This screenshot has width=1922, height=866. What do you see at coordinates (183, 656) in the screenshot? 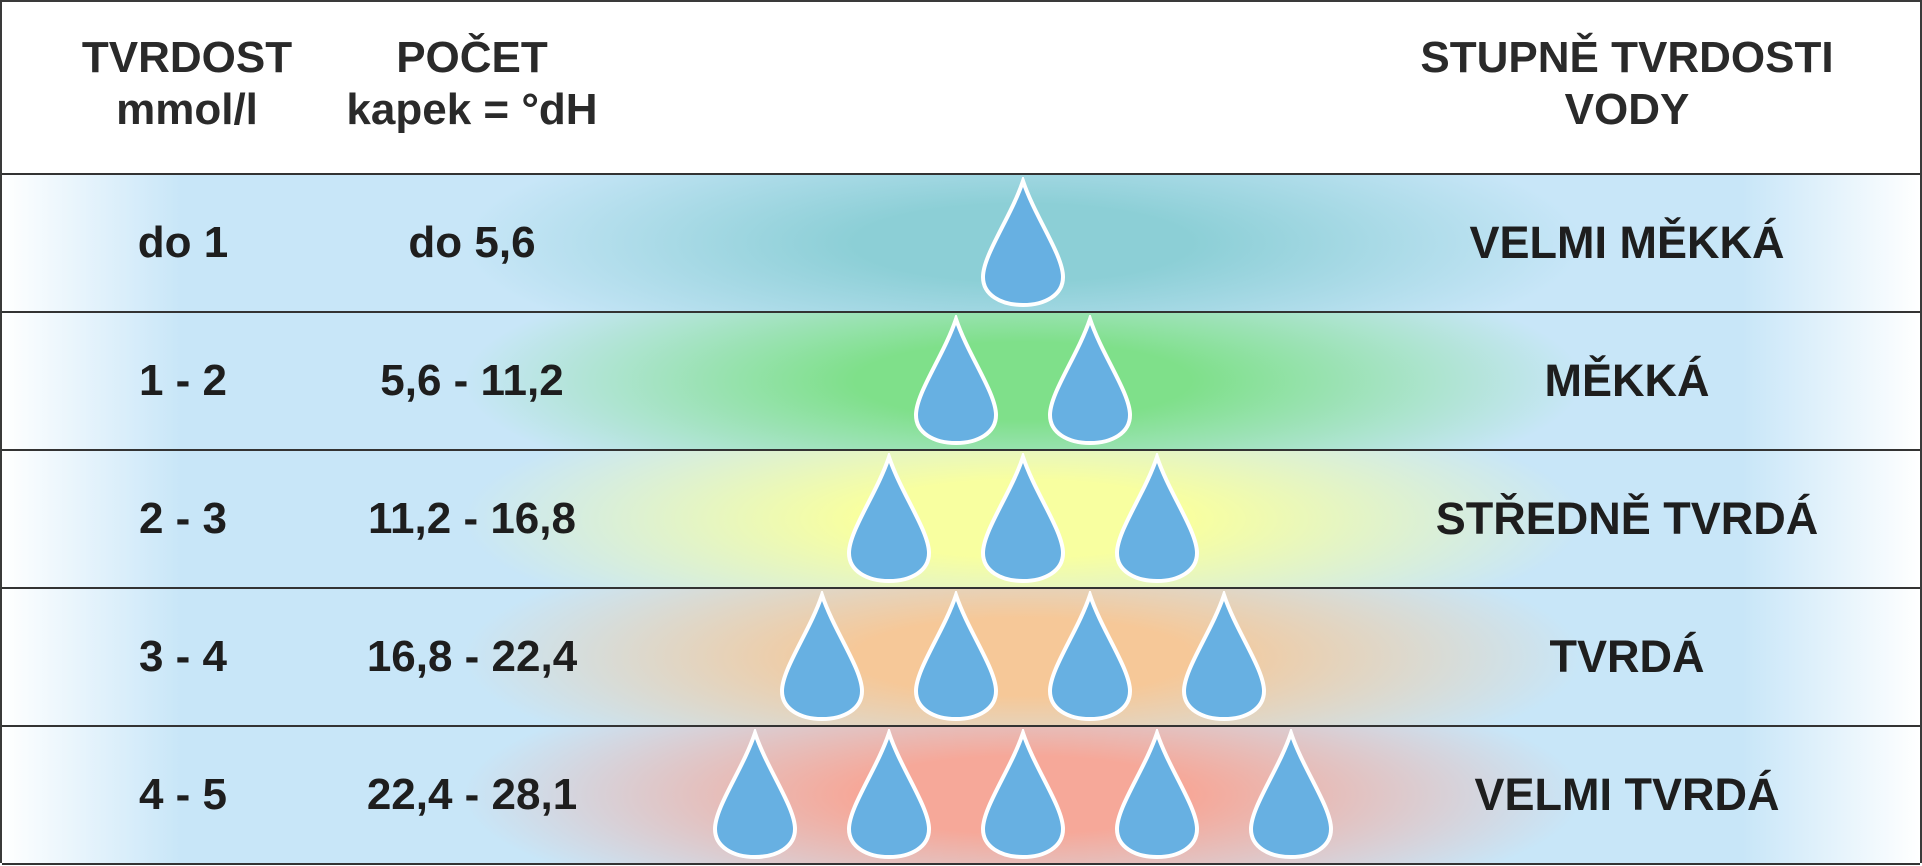
I see `hardness-mmol: 3 - 4` at bounding box center [183, 656].